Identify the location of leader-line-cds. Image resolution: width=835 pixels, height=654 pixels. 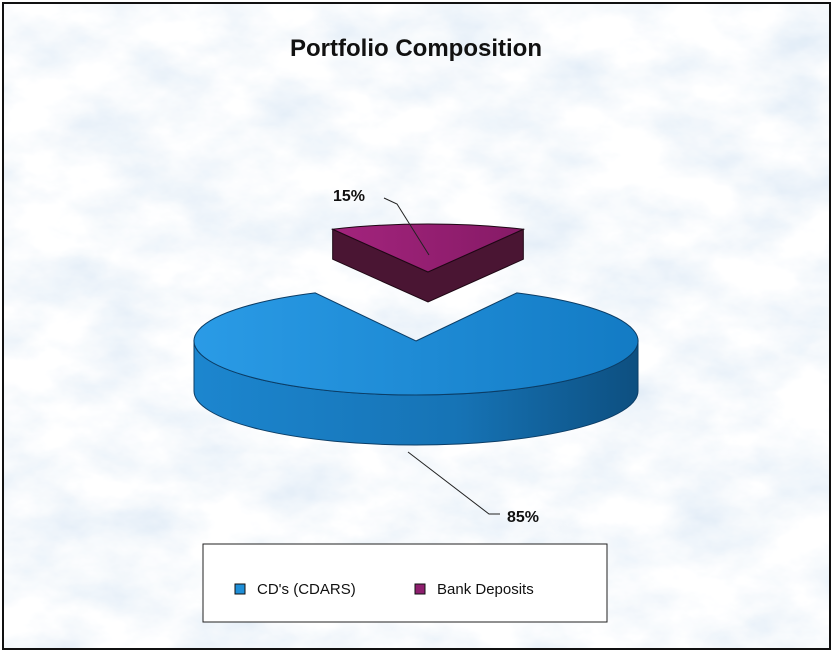
(453, 483).